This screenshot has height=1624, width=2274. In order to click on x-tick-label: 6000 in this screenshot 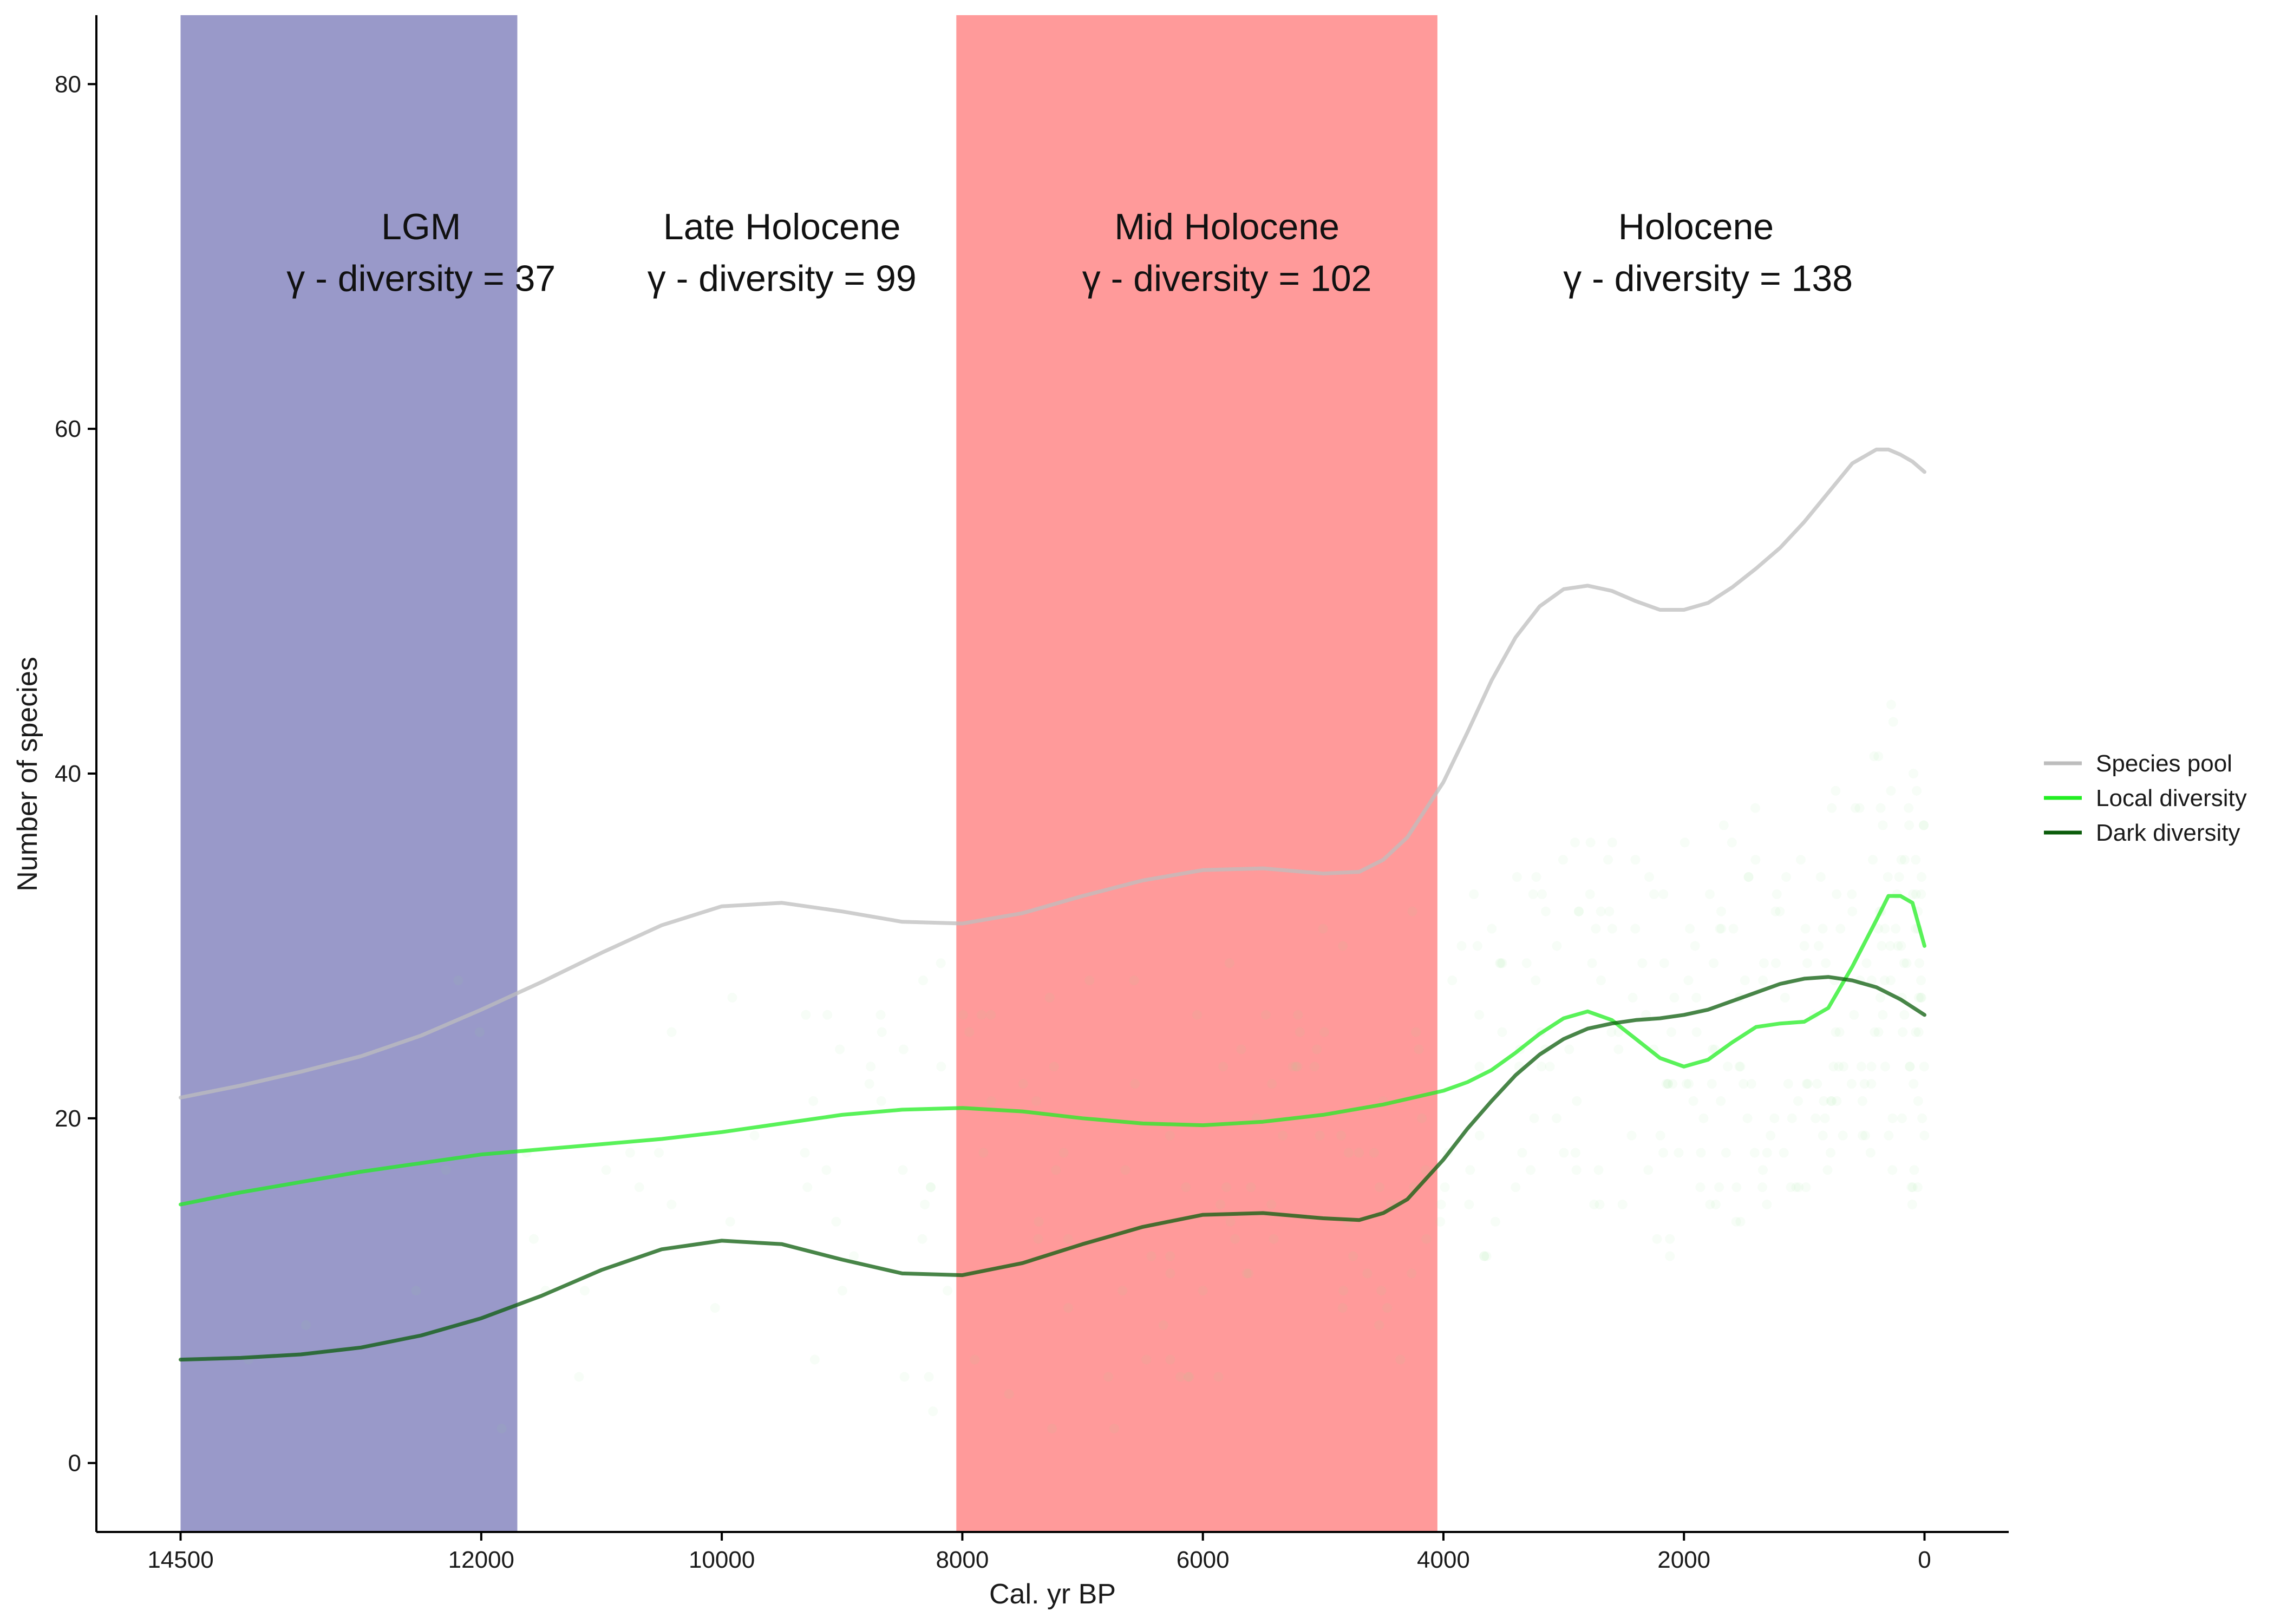, I will do `click(1203, 1560)`.